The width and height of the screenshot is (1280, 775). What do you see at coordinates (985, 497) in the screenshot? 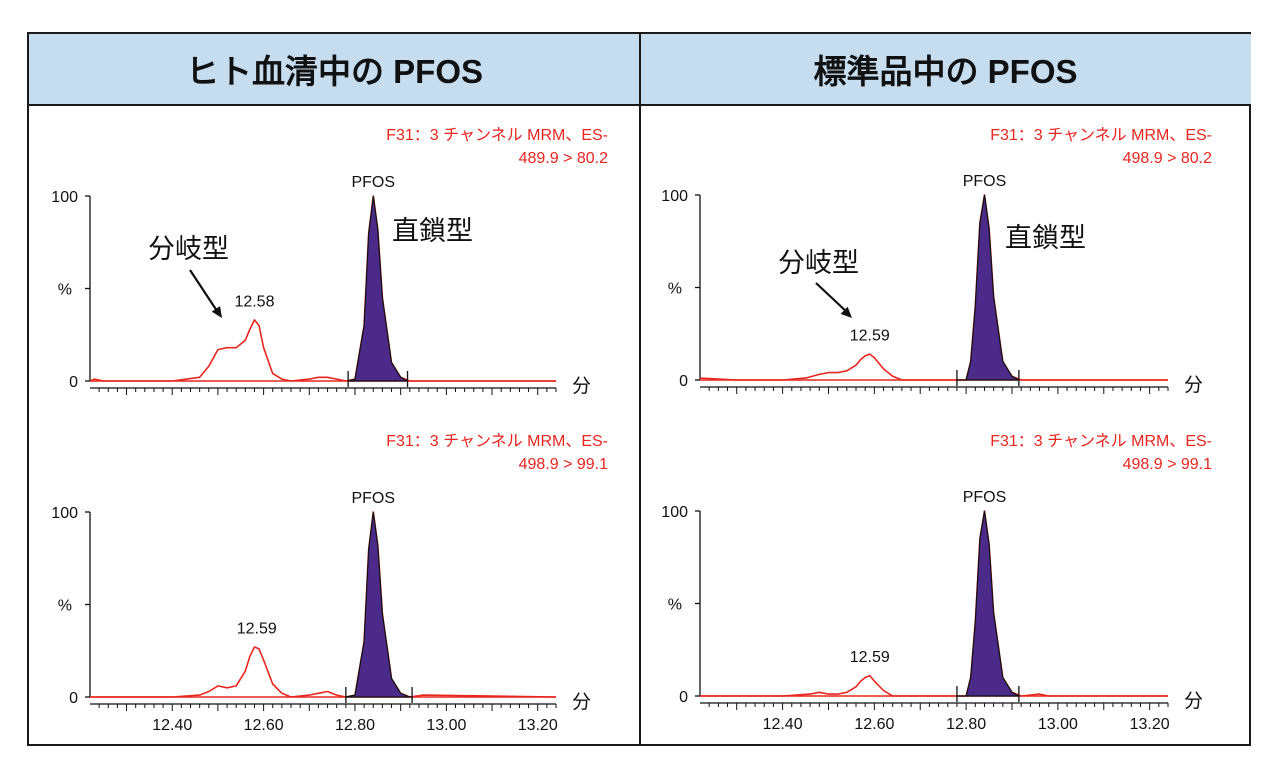
I see `chart-right-bottom-peak-label: PFOS` at bounding box center [985, 497].